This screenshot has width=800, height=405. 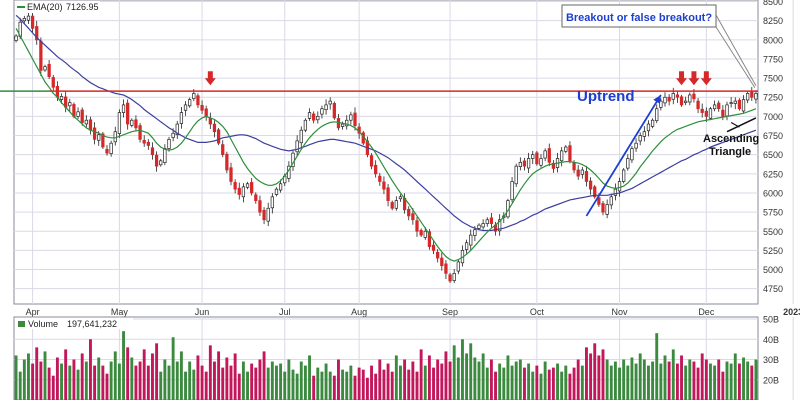 I want to click on x-tick-label: 2023, so click(x=791, y=312).